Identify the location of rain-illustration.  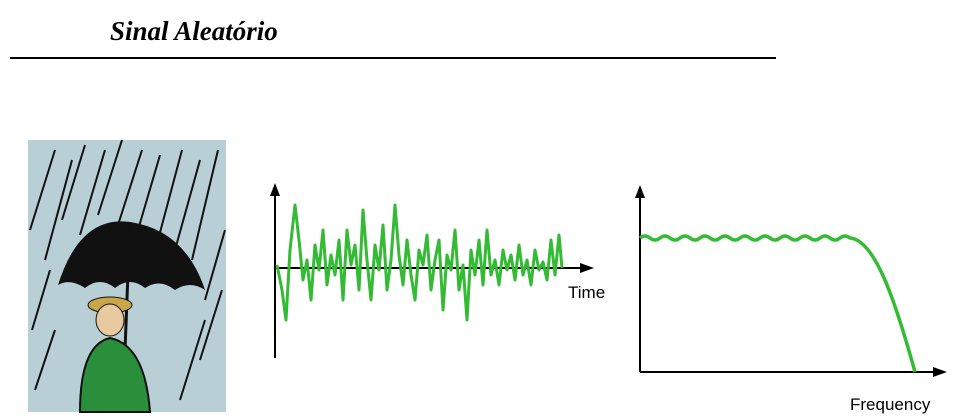
(127, 276).